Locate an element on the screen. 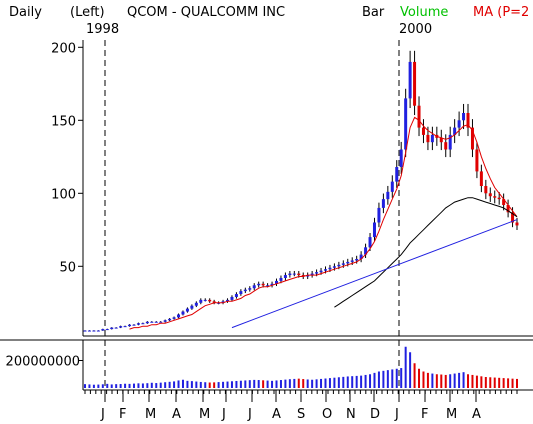  price-y-axis: 50 100 150 200 is located at coordinates (67, 158).